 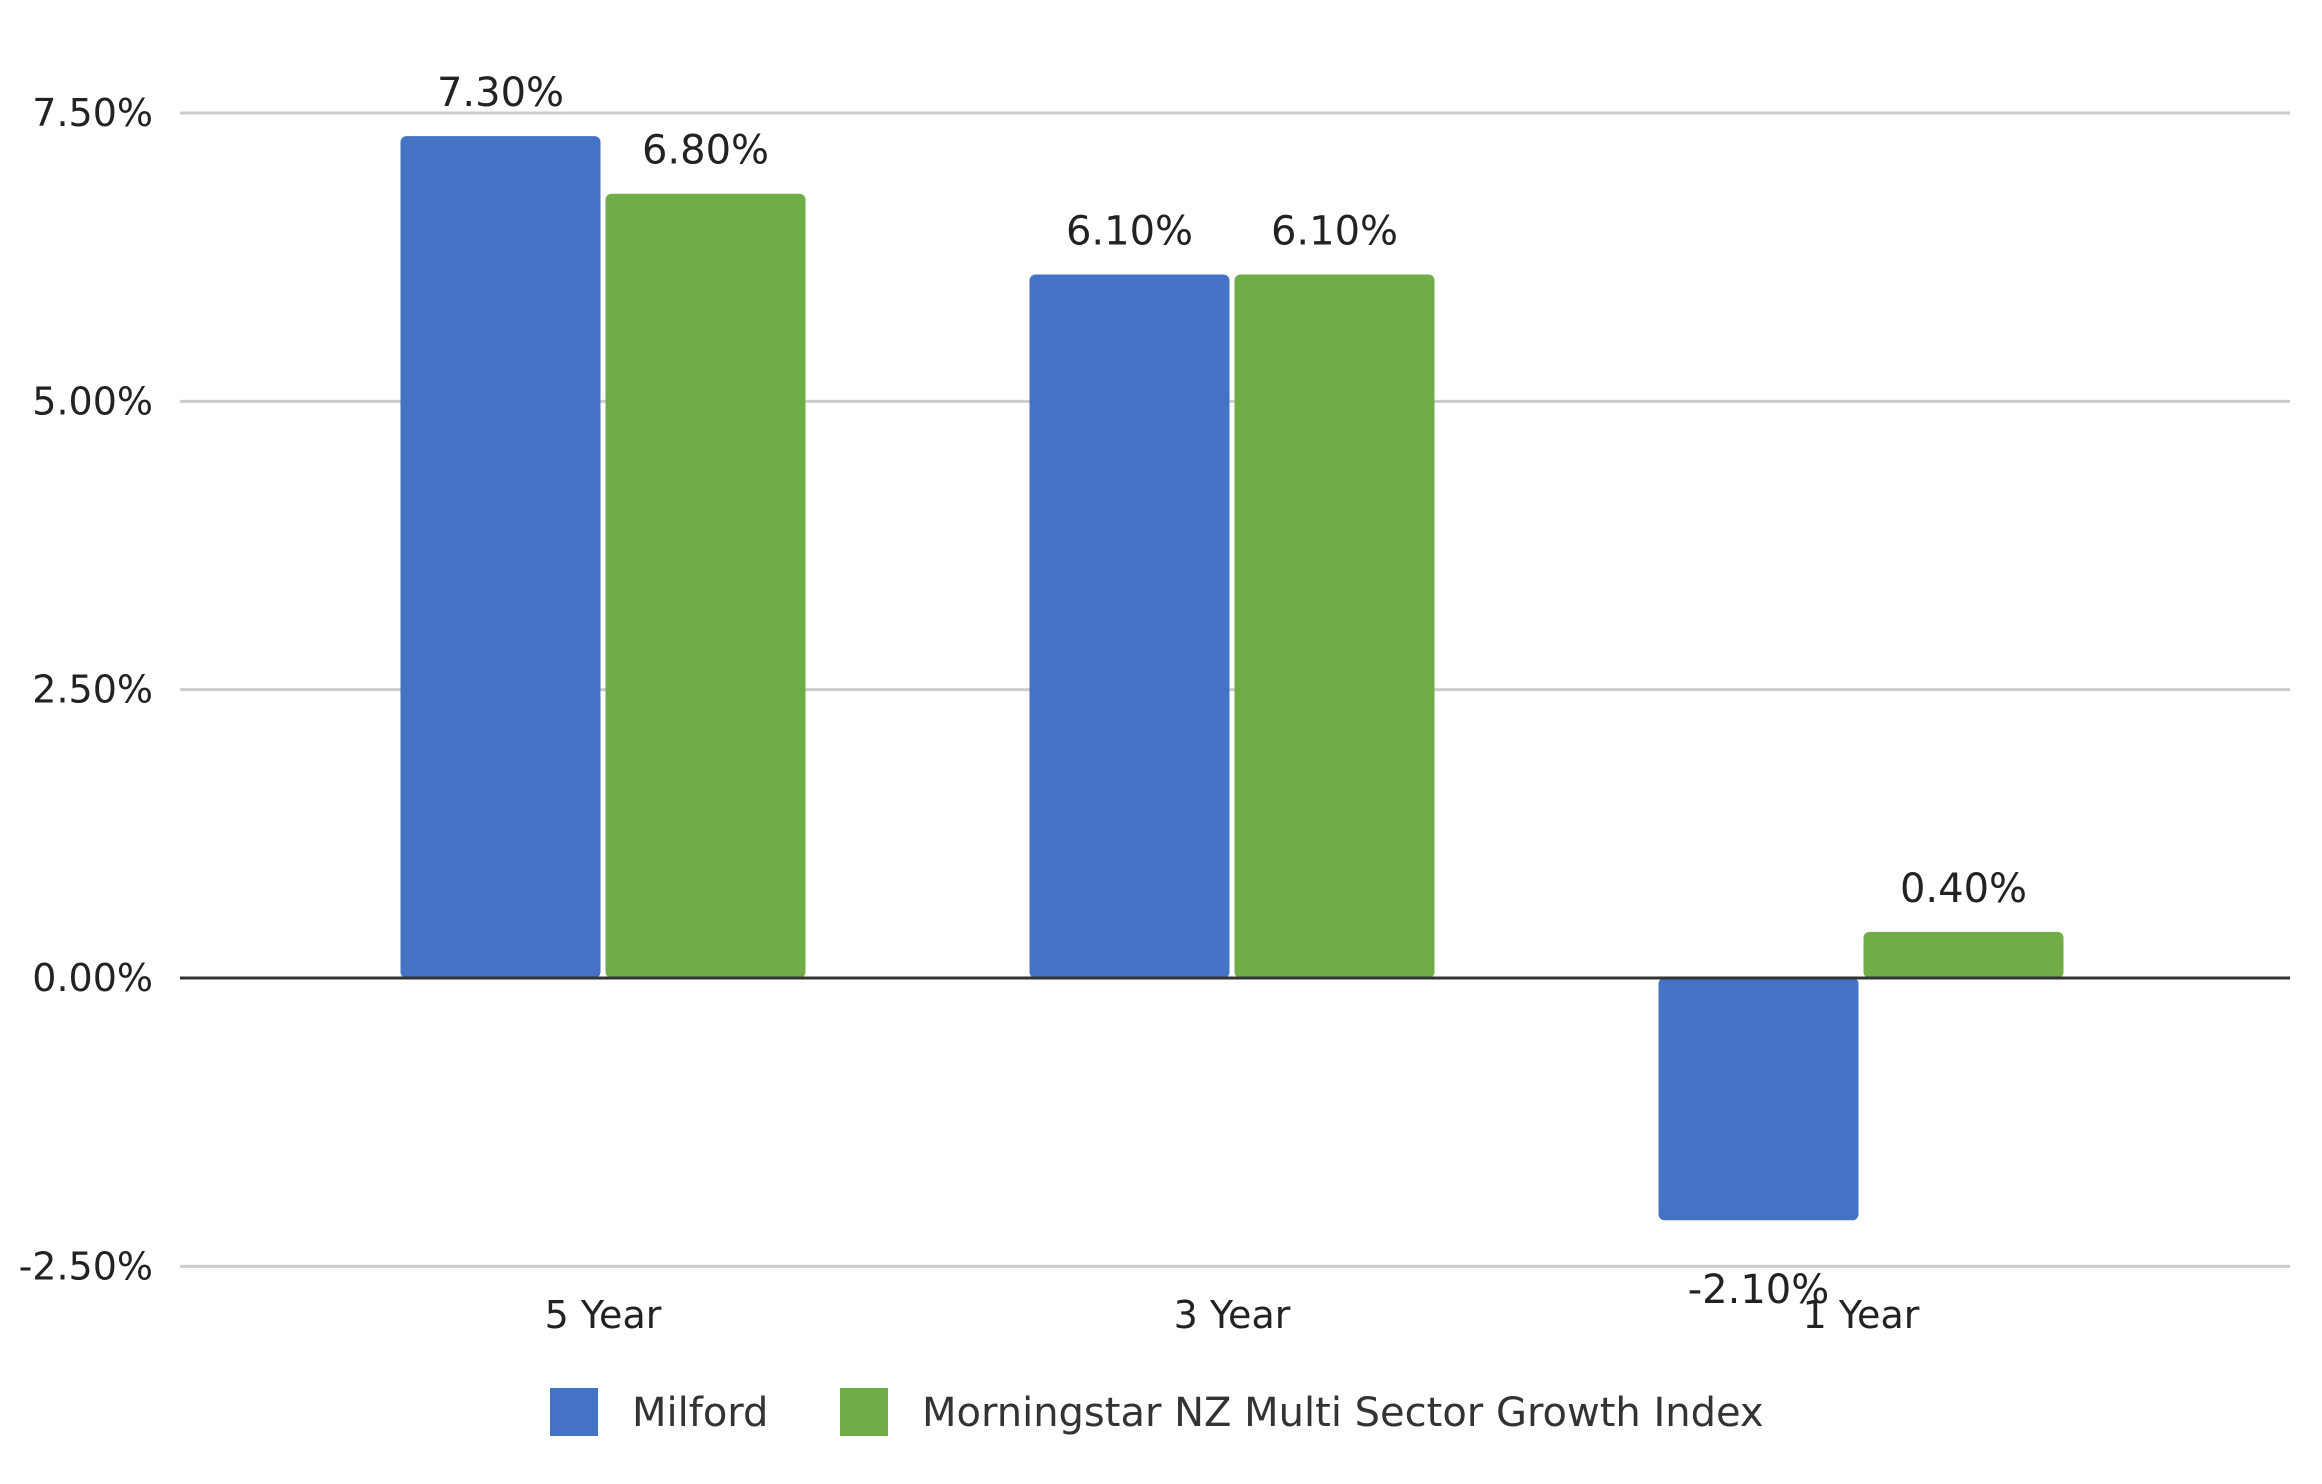 I want to click on bar-index-5-year, so click(x=705, y=585).